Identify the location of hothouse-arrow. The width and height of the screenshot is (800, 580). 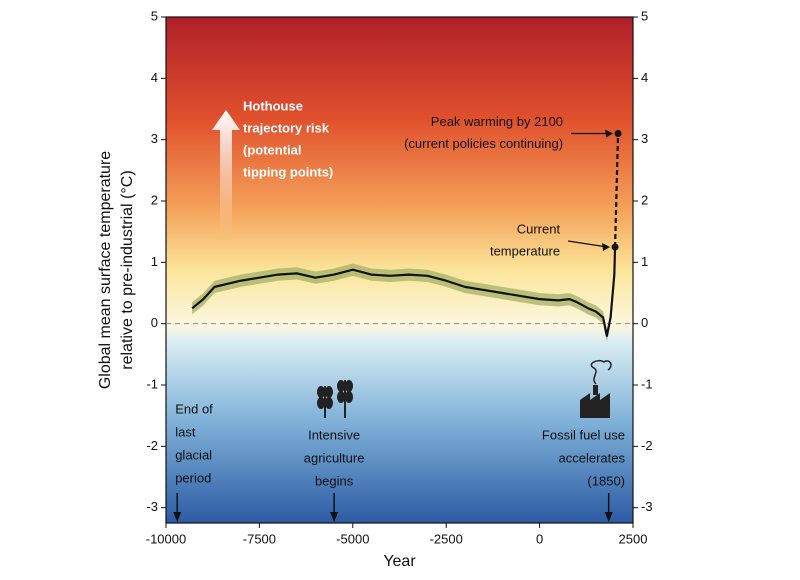
(226, 172).